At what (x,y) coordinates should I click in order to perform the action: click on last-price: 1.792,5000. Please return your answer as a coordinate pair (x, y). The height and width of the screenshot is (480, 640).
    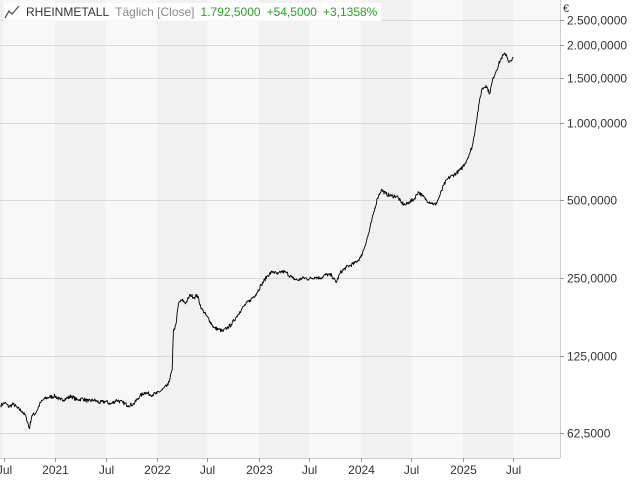
    Looking at the image, I should click on (230, 12).